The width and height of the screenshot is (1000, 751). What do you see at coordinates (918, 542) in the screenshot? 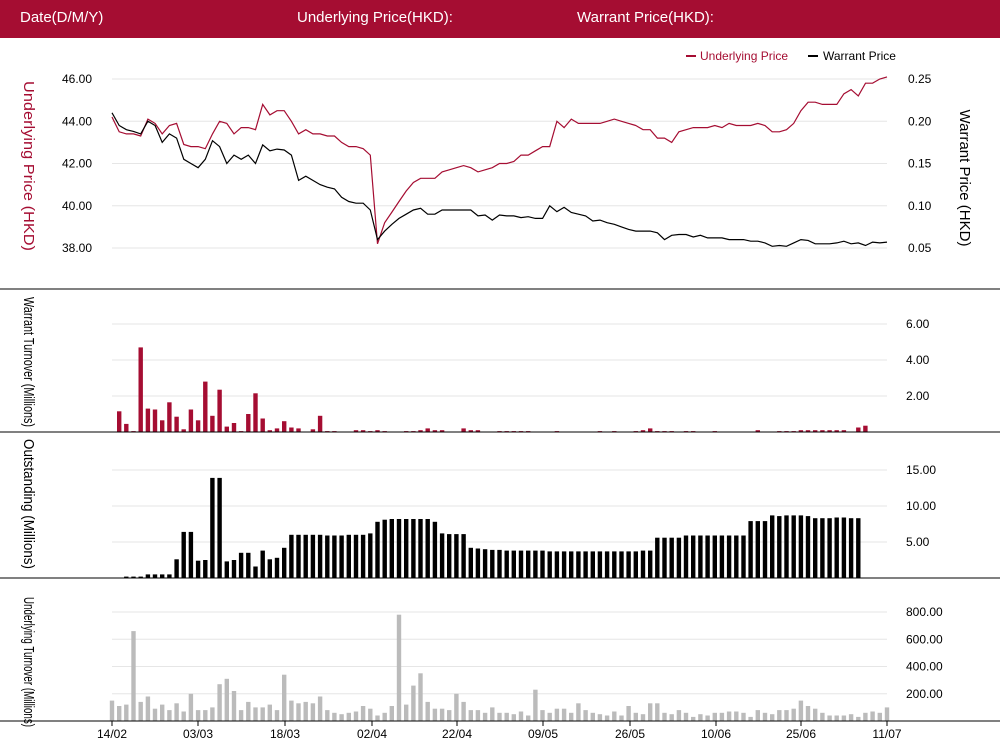
I see `outstanding-tick: 5.00` at bounding box center [918, 542].